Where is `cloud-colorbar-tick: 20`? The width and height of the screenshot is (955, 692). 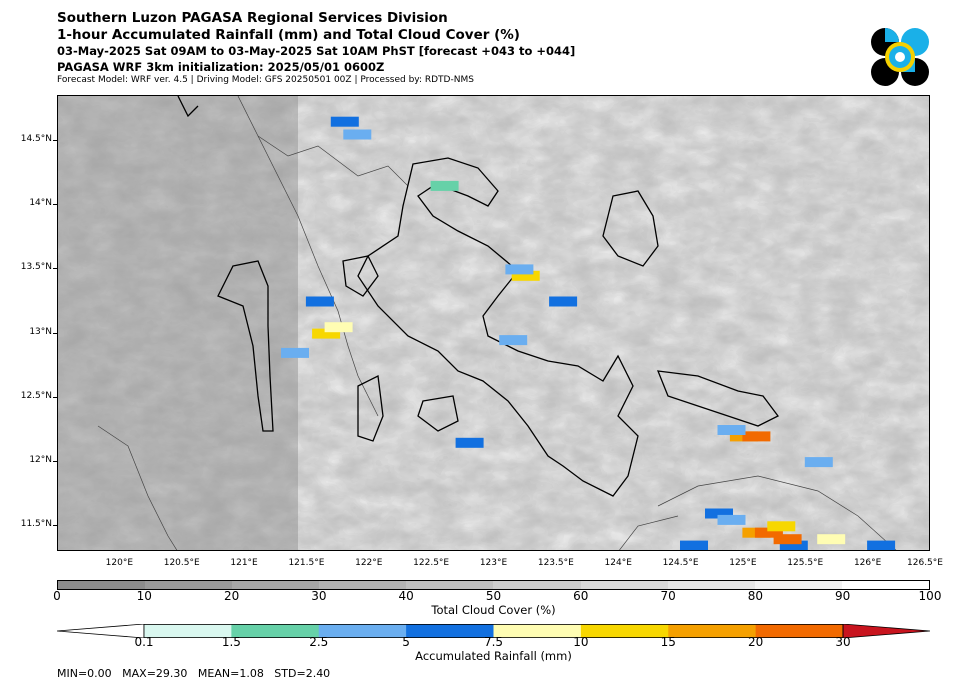 cloud-colorbar-tick: 20 is located at coordinates (231, 596).